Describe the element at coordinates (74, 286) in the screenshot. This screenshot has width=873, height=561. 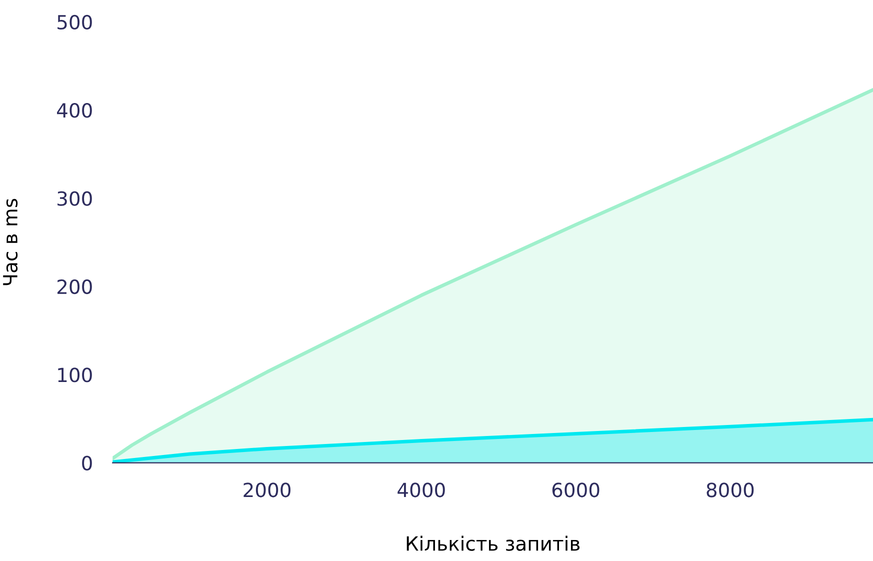
I see `y-tick-label: 200` at that location.